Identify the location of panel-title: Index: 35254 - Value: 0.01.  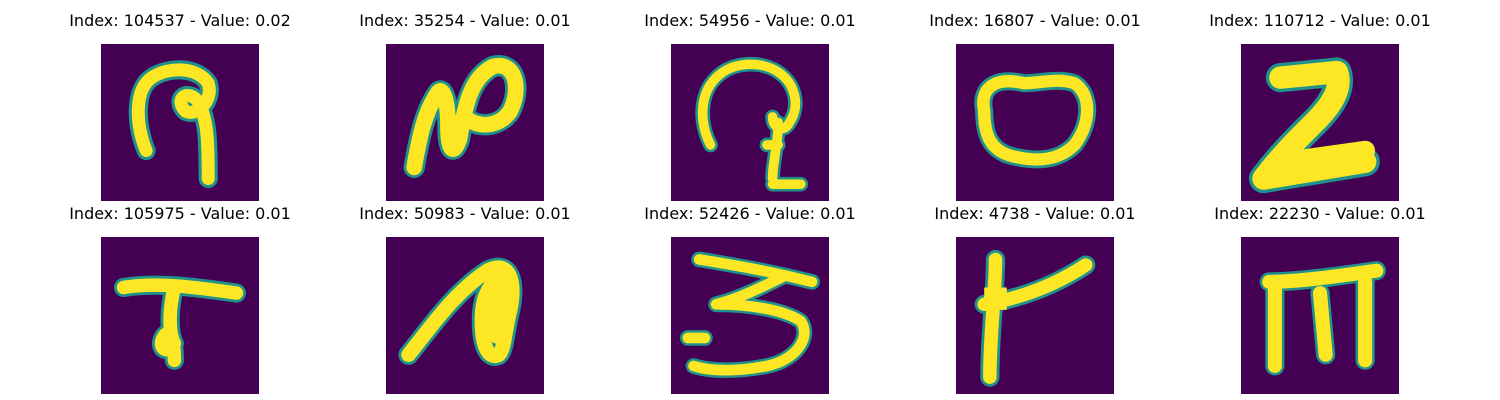
(465, 20).